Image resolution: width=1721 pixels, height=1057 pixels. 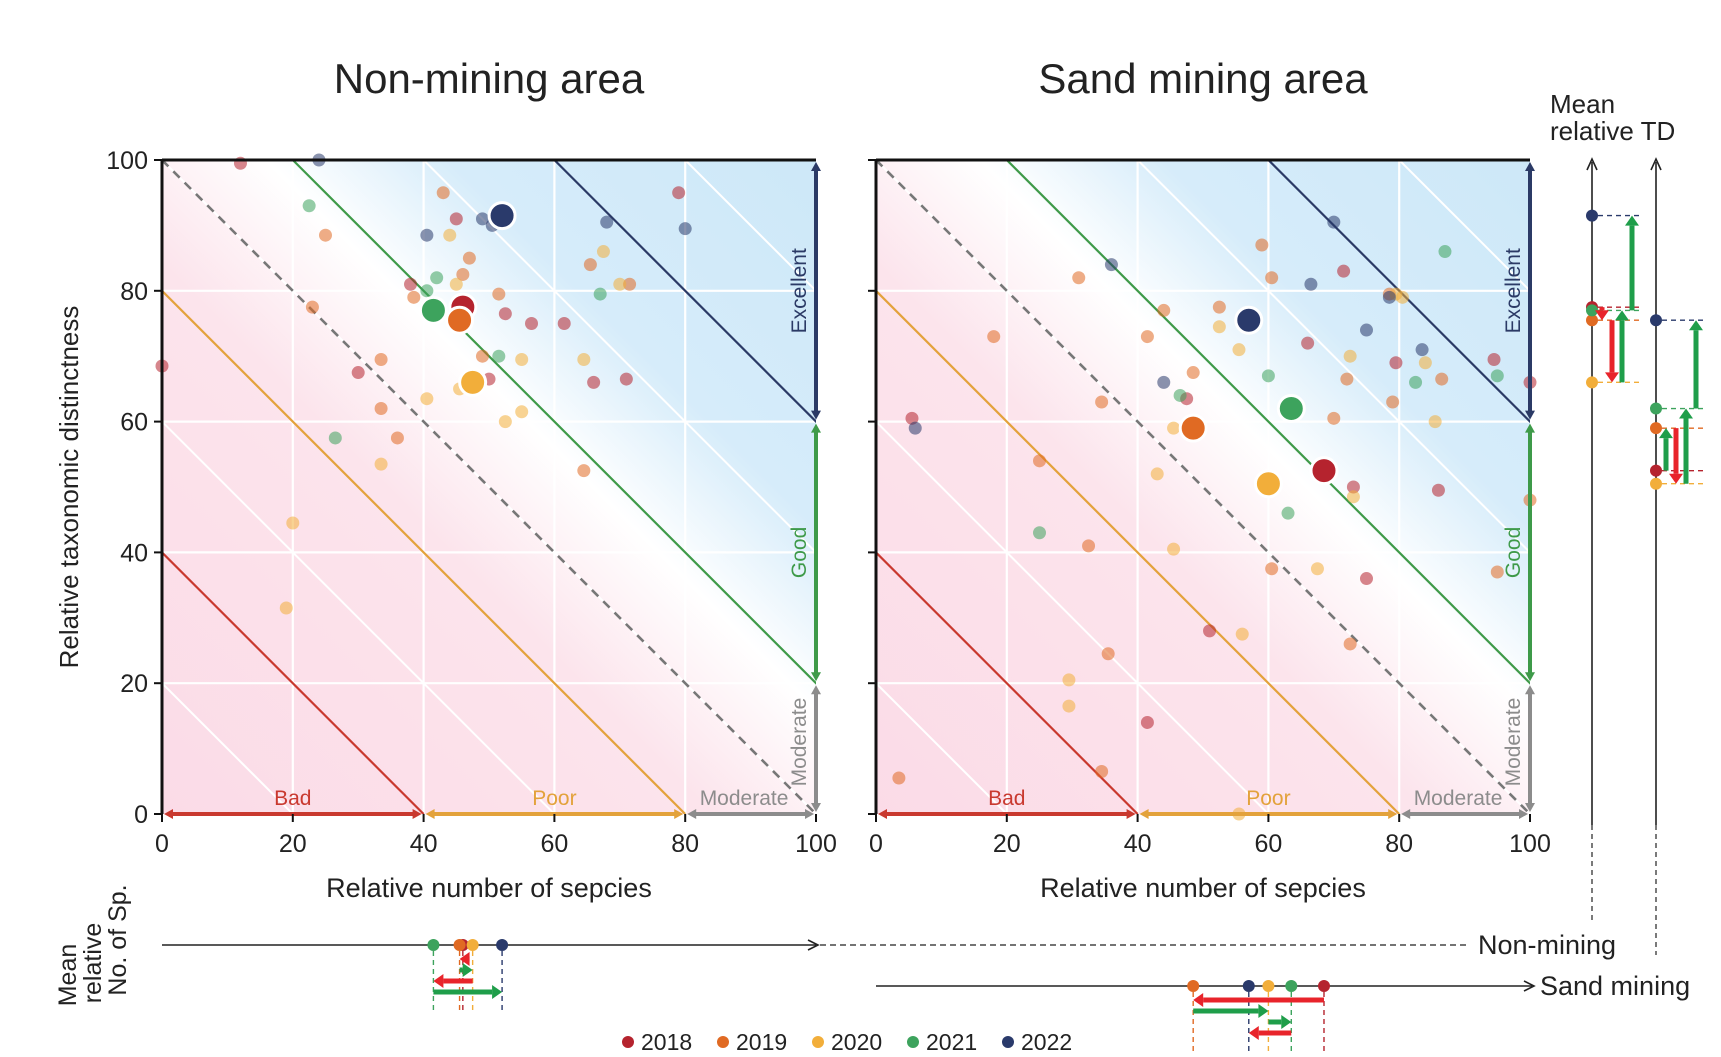 What do you see at coordinates (554, 844) in the screenshot?
I see `x-tick-label: 60` at bounding box center [554, 844].